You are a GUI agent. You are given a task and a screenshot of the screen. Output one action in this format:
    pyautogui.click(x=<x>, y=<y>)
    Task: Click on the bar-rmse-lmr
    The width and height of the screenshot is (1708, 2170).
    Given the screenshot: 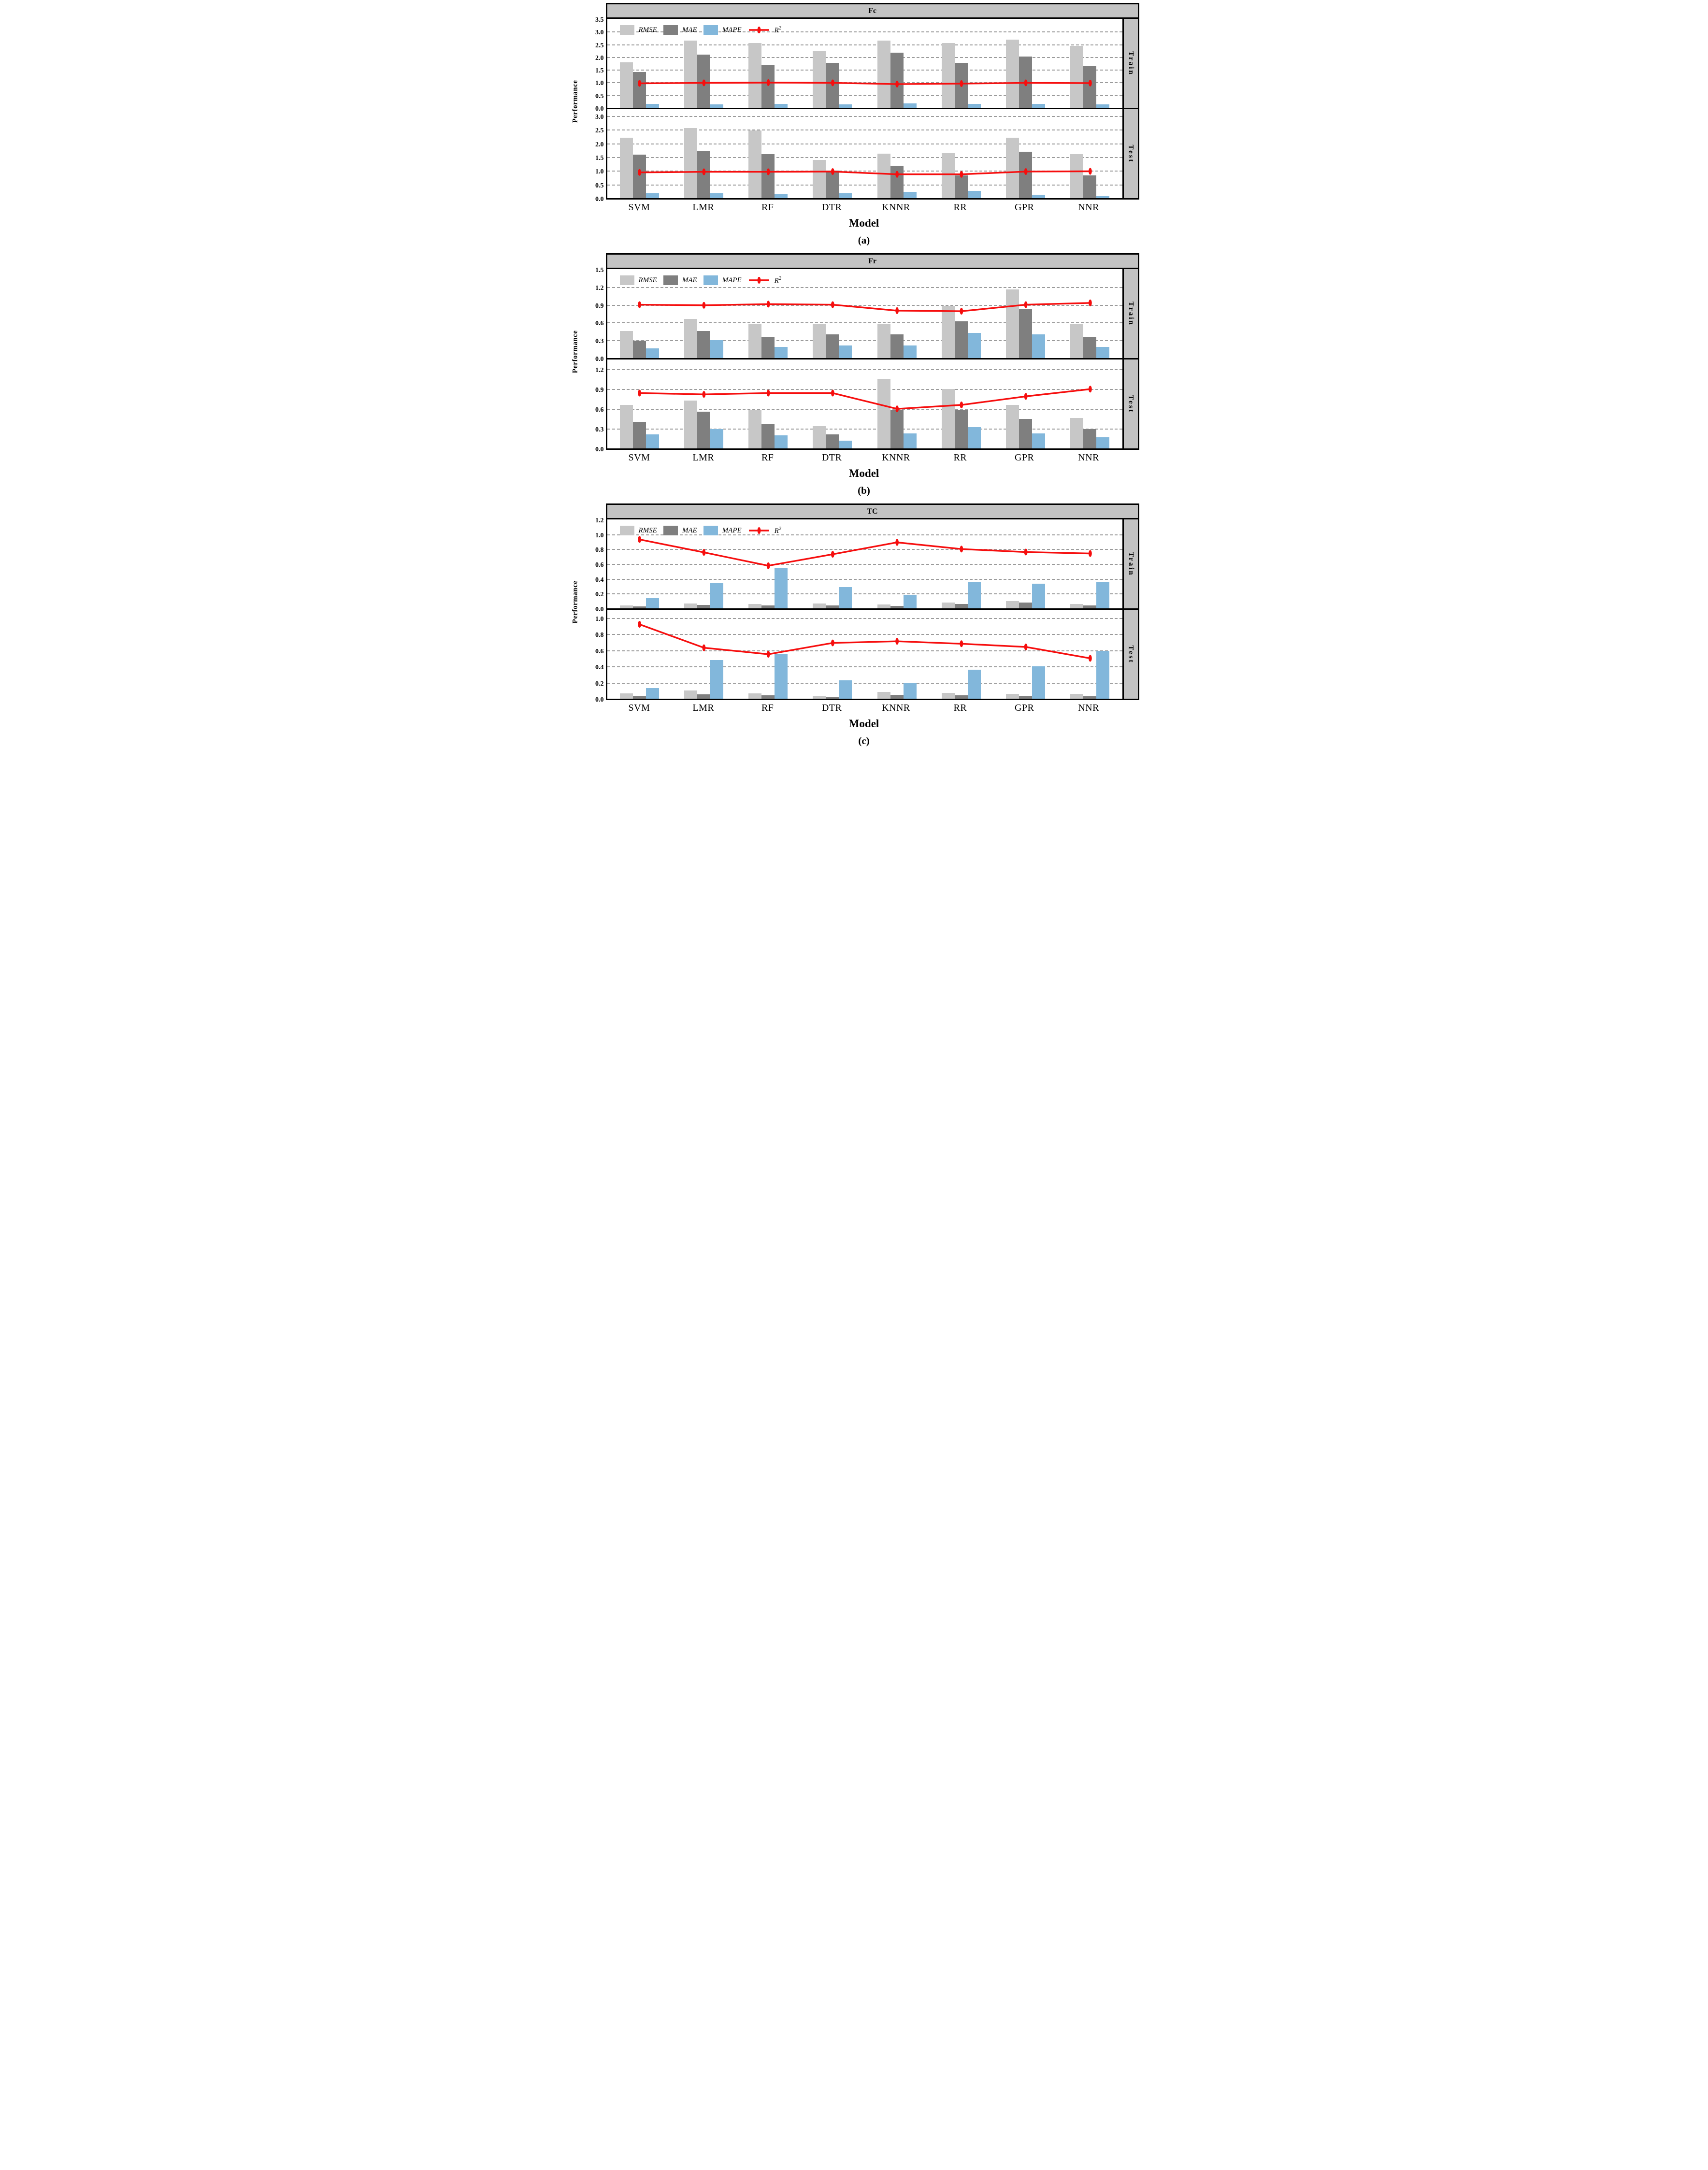 What is the action you would take?
    pyautogui.click(x=690, y=424)
    